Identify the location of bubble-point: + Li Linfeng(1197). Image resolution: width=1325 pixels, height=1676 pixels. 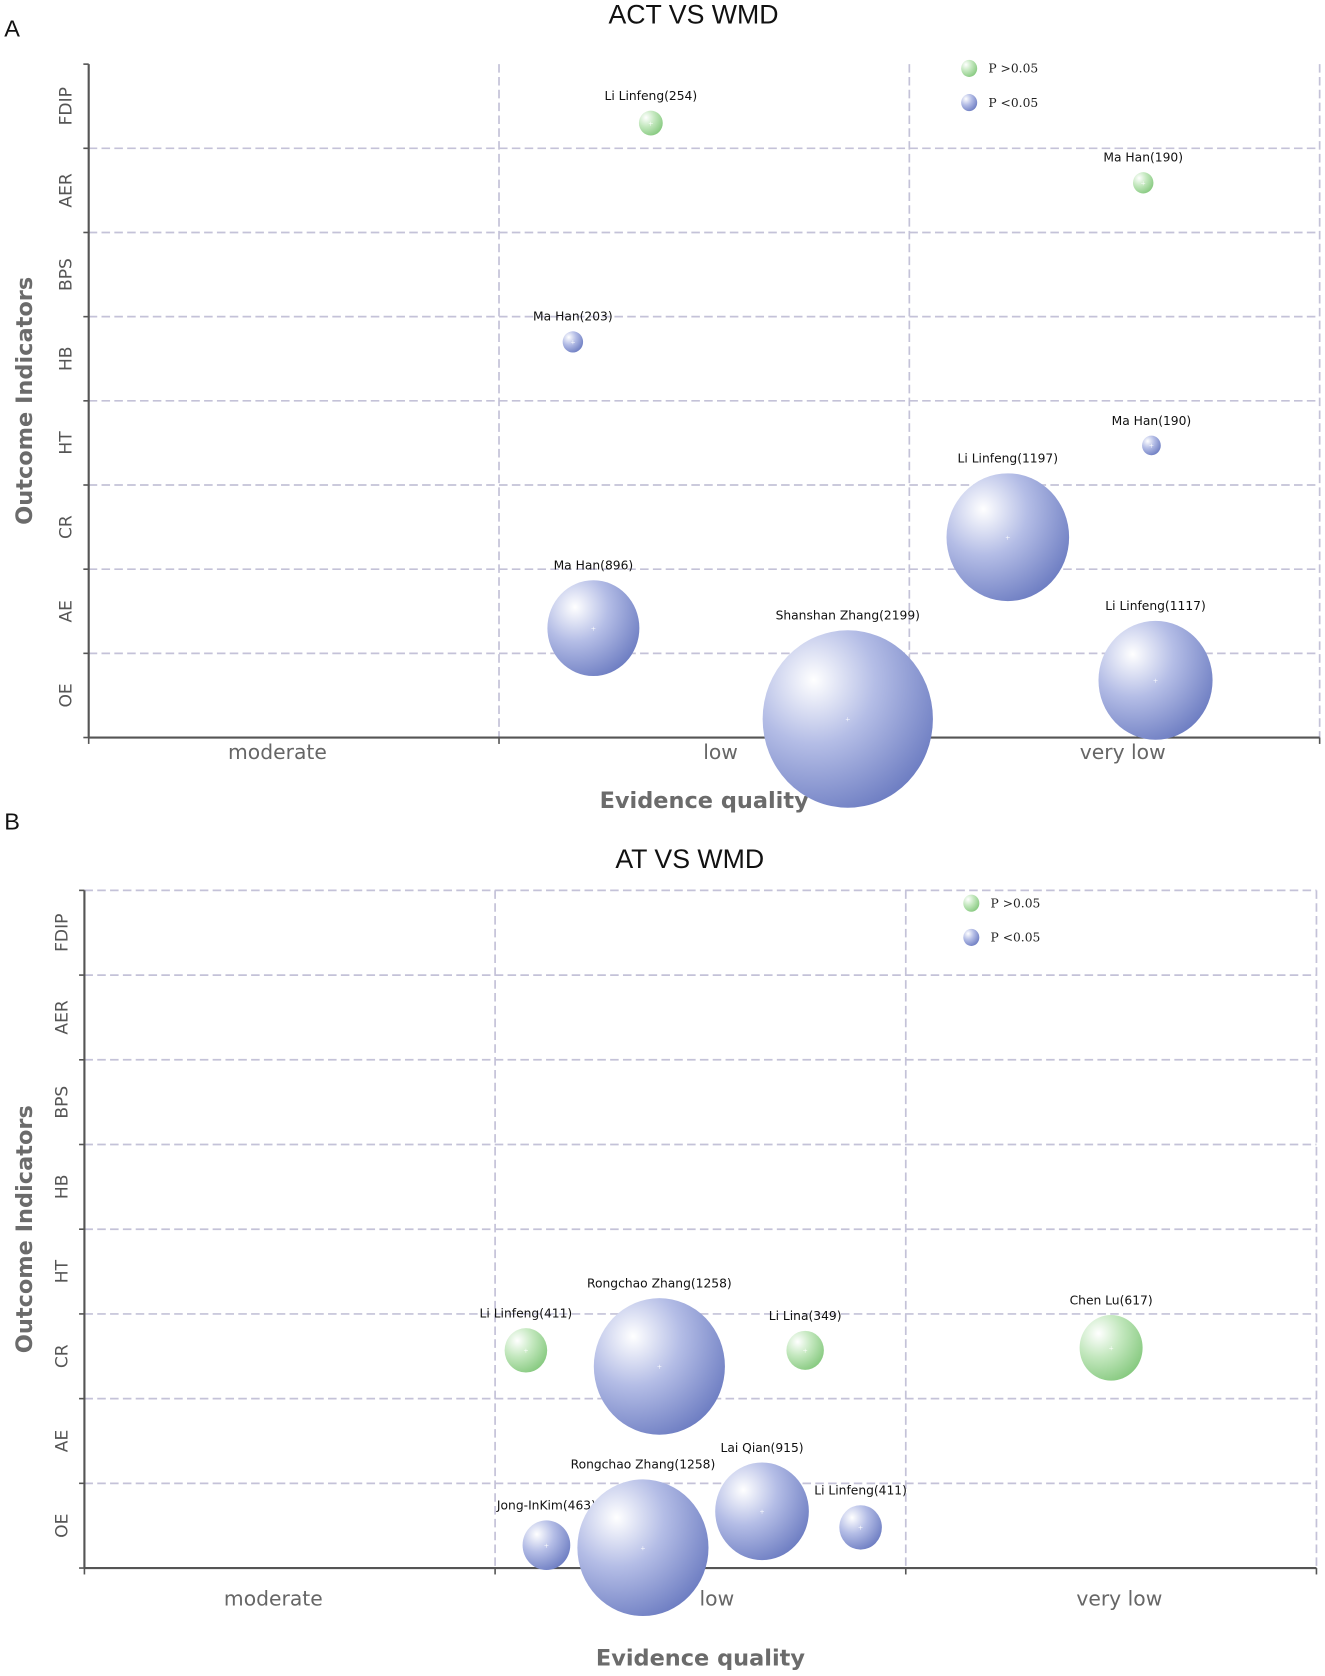
(1008, 527).